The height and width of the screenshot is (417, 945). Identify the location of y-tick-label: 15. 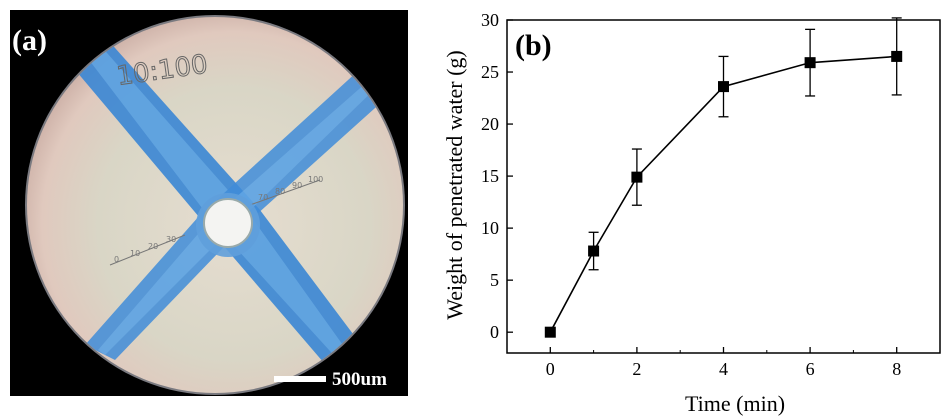
(490, 176).